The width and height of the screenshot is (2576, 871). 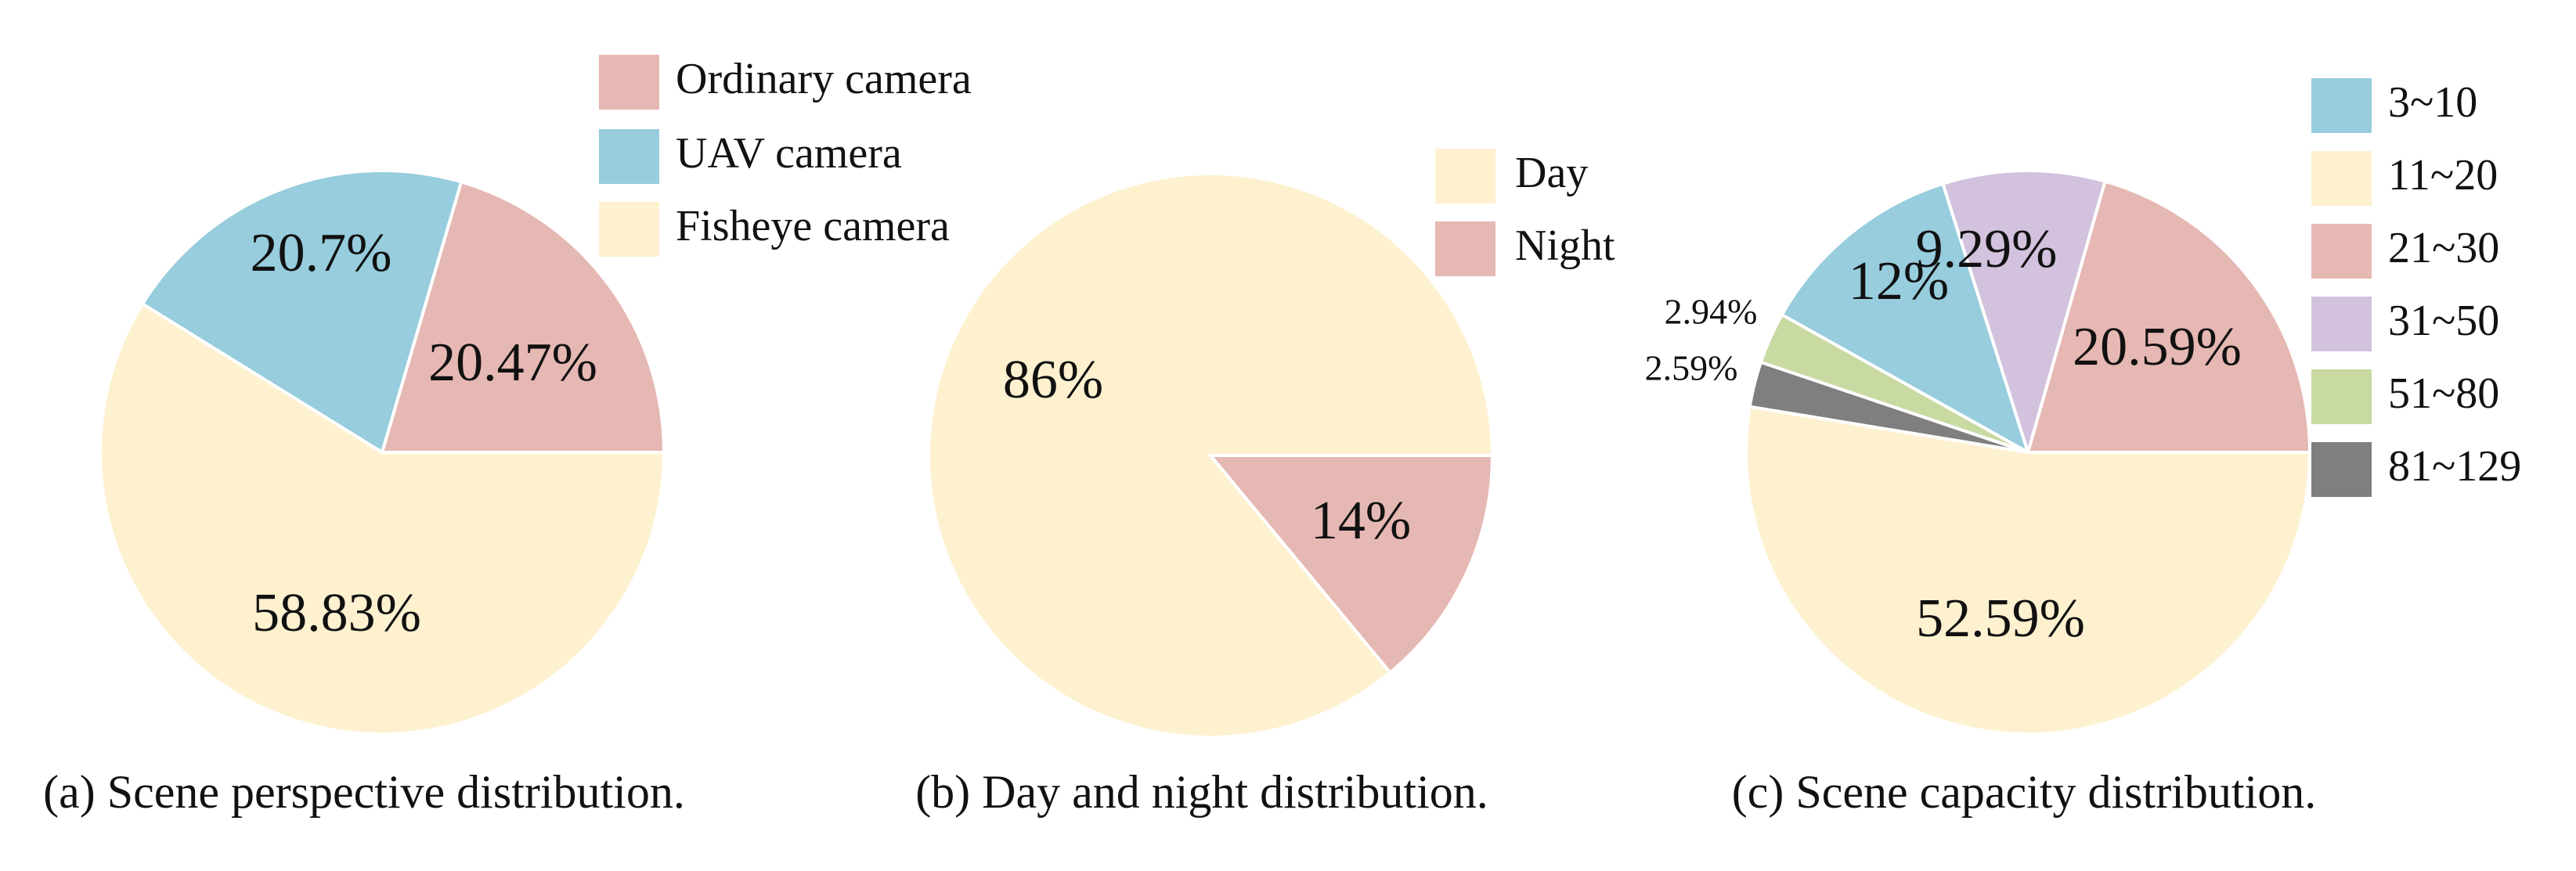 What do you see at coordinates (2443, 175) in the screenshot?
I see `legend-c-label-11-20: 11~20` at bounding box center [2443, 175].